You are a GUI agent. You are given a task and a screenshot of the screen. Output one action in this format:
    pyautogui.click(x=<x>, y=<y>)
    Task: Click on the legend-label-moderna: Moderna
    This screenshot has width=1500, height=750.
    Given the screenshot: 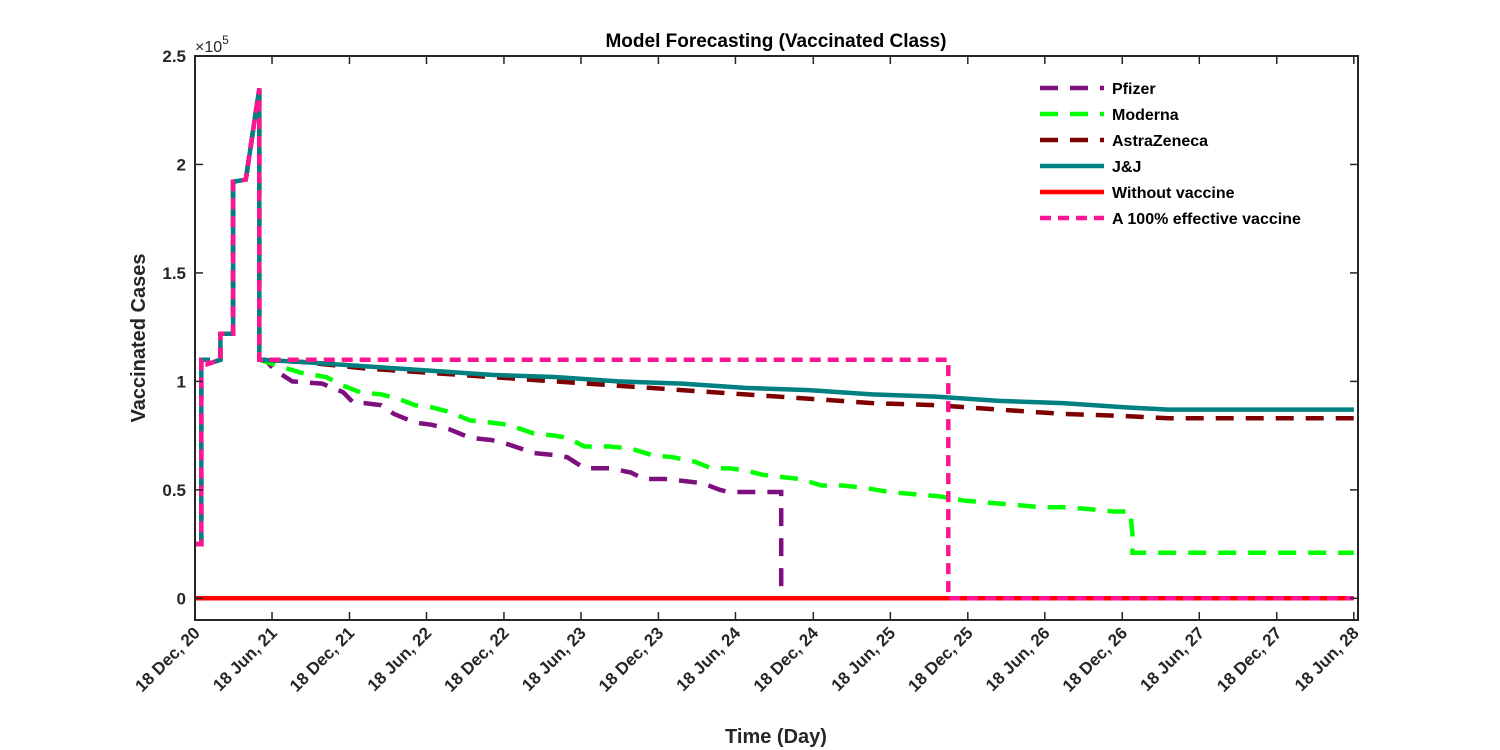 What is the action you would take?
    pyautogui.click(x=1145, y=115)
    